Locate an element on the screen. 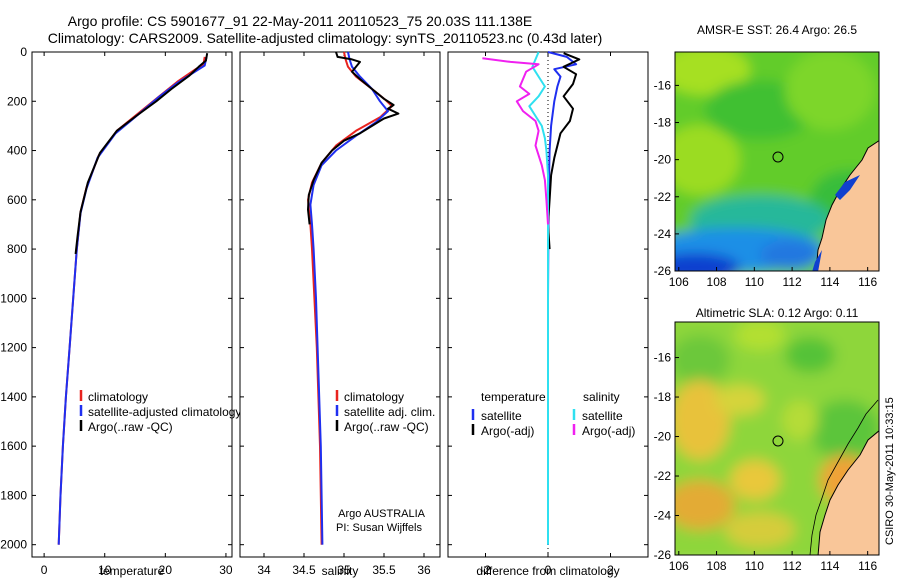 The width and height of the screenshot is (900, 580). temperature-legend-label: climatology is located at coordinates (118, 397).